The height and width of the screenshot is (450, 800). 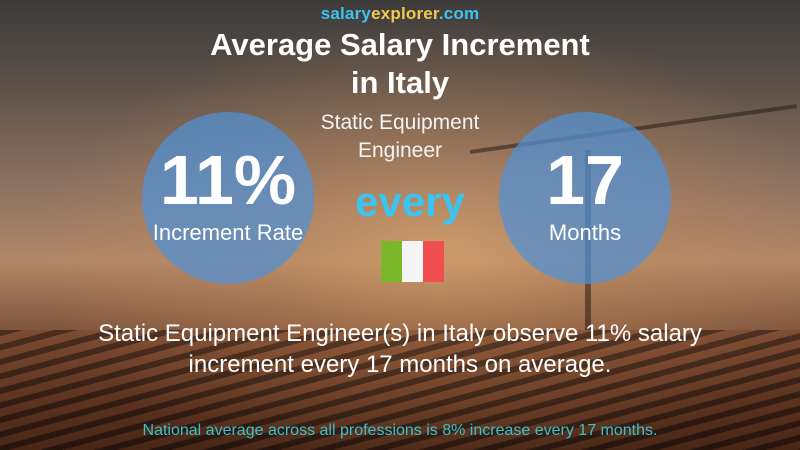 I want to click on increment-rate-circle: 11% Increment Rate, so click(x=228, y=198).